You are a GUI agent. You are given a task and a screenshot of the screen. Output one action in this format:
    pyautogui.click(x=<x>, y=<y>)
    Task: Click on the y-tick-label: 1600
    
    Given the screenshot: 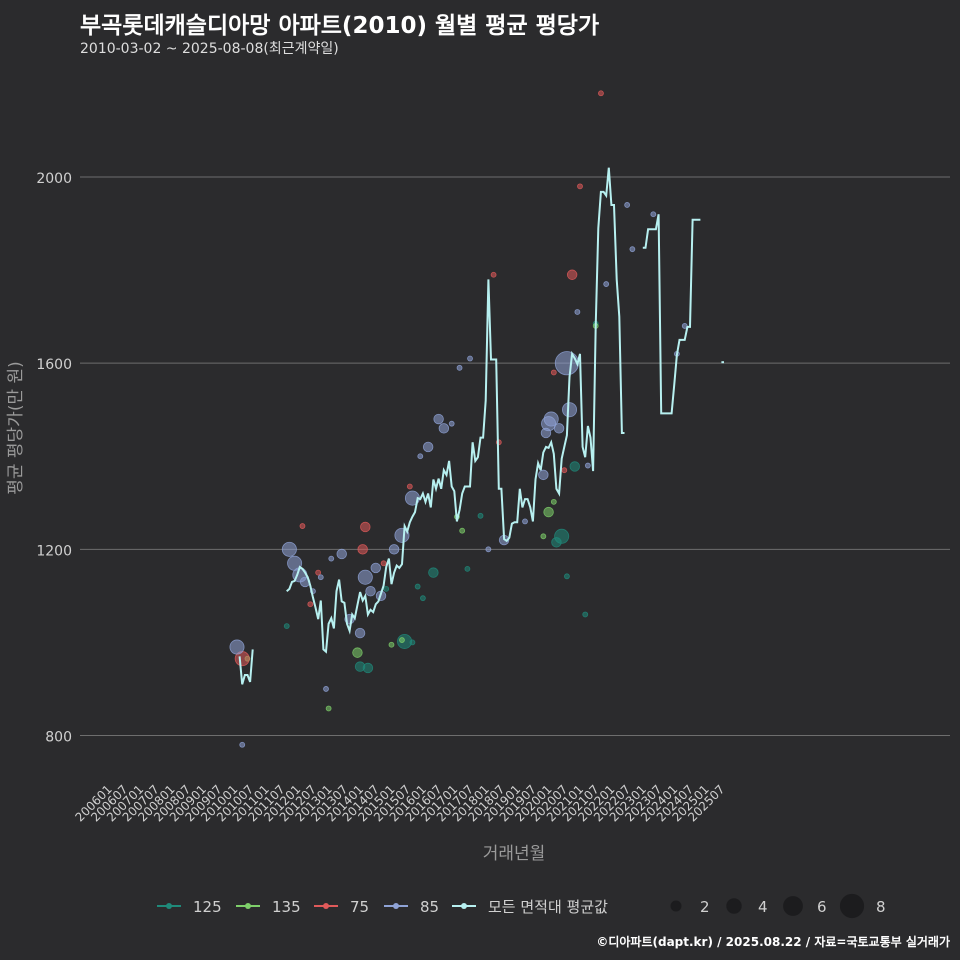 What is the action you would take?
    pyautogui.click(x=54, y=365)
    